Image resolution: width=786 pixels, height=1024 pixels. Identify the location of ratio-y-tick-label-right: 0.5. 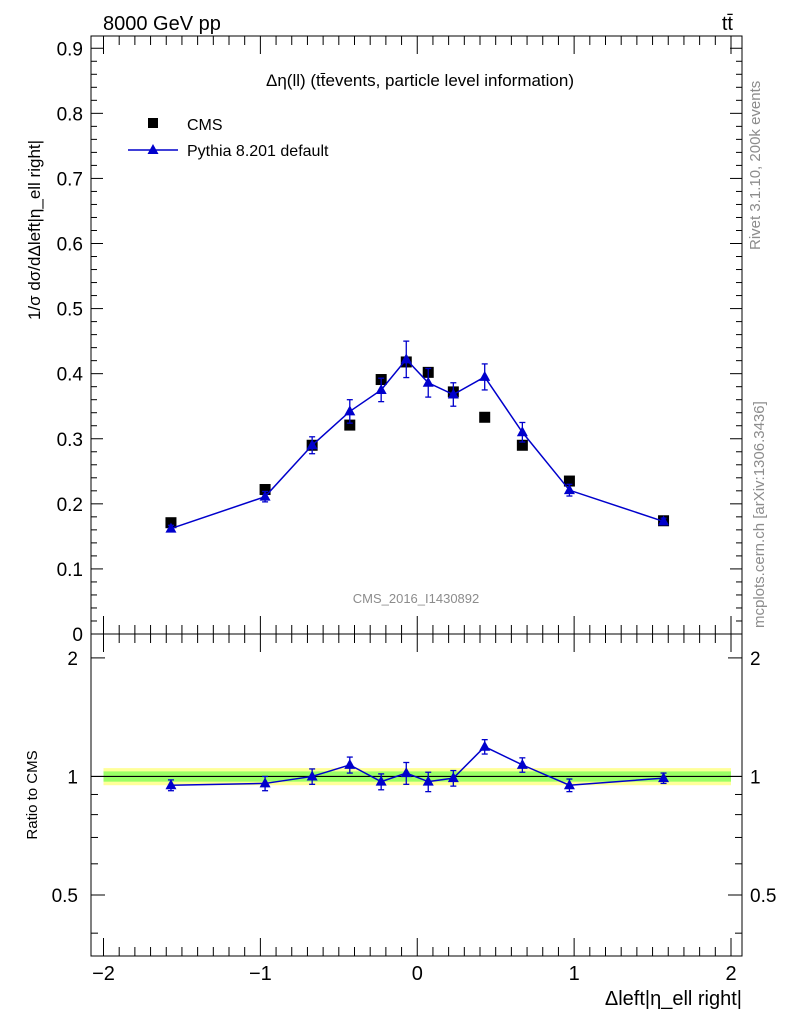
(763, 896).